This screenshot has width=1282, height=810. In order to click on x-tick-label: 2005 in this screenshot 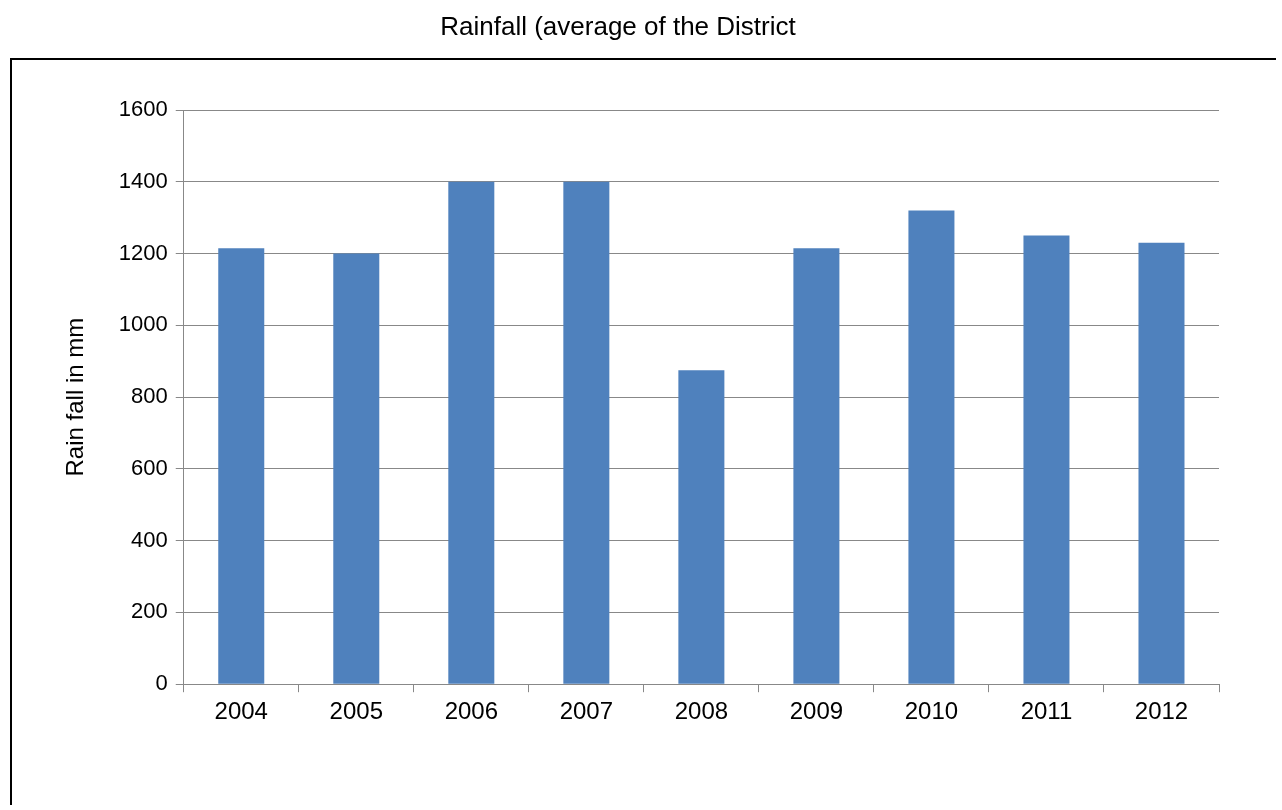, I will do `click(356, 711)`.